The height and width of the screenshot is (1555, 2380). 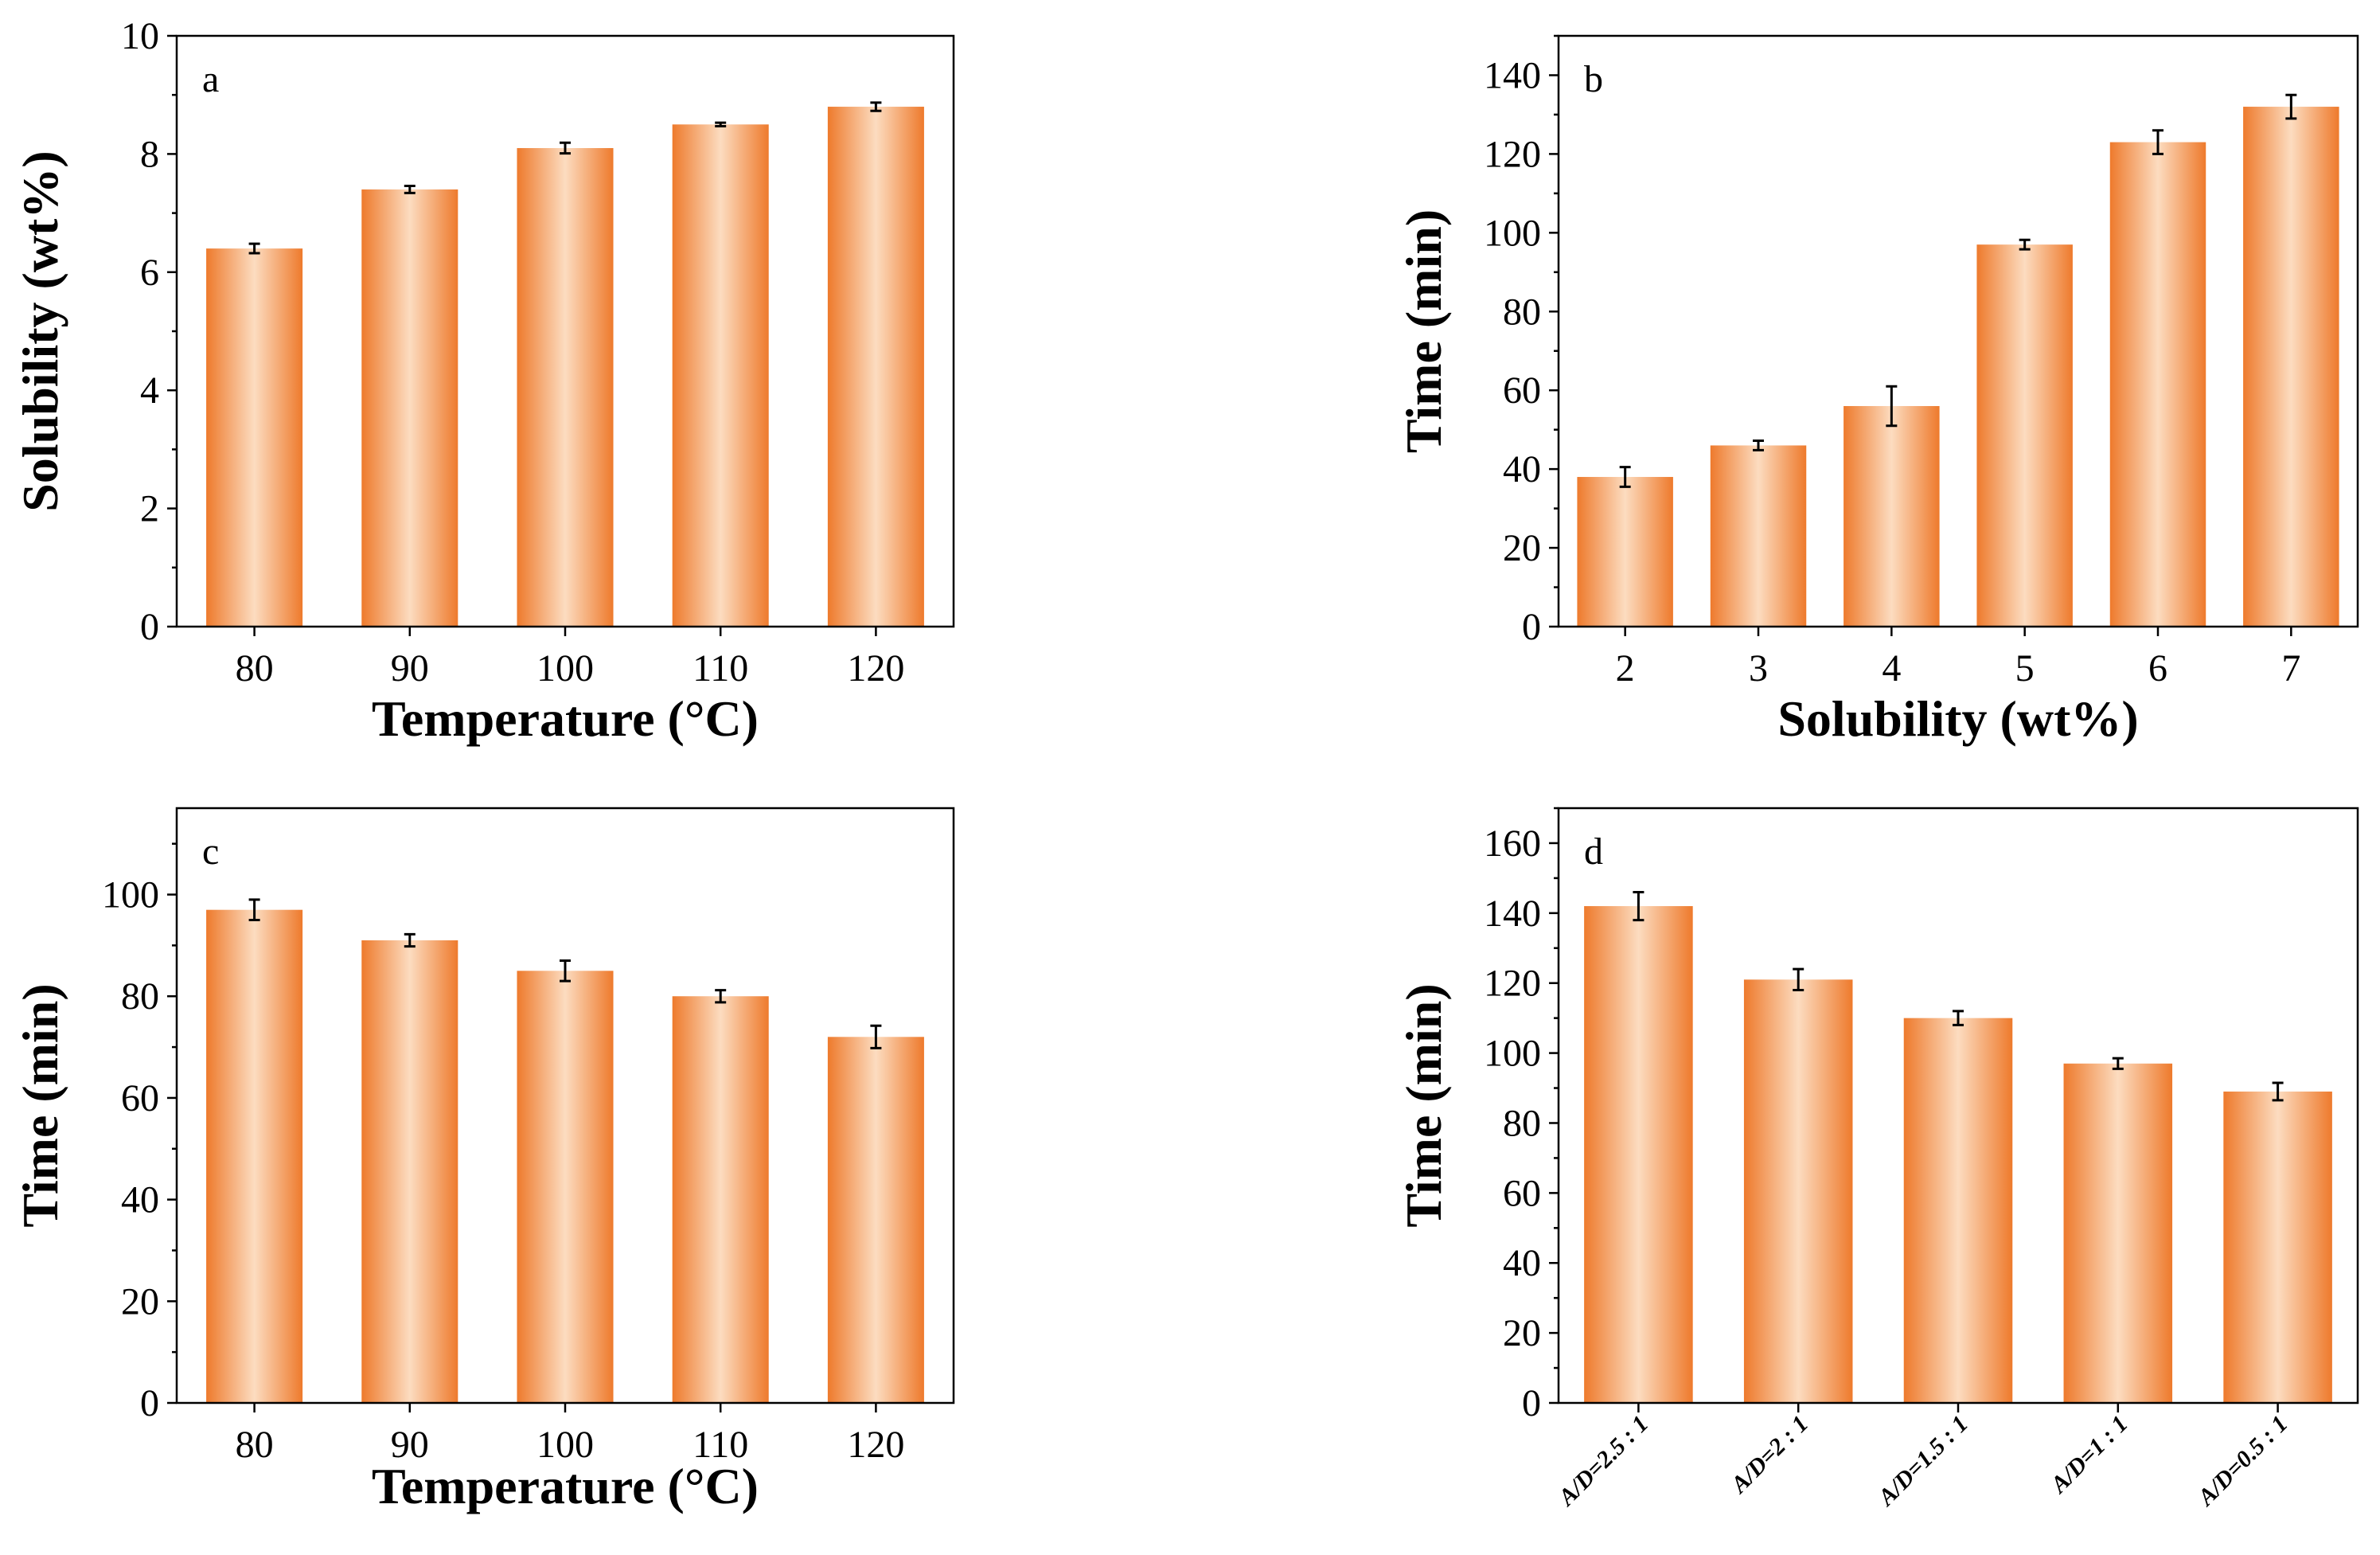 I want to click on panel-letter: b, so click(x=1593, y=79).